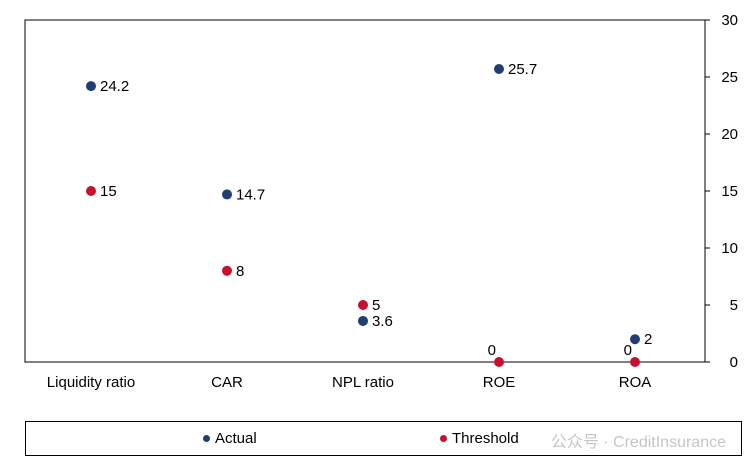  I want to click on y-tick-label: 25, so click(729, 77).